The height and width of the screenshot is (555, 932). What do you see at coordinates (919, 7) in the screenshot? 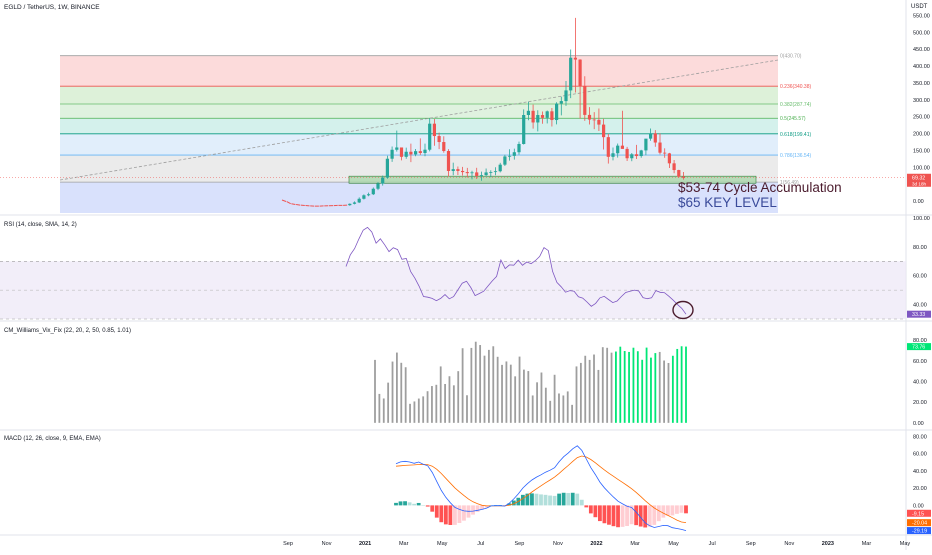
I see `currency-label: USDT` at bounding box center [919, 7].